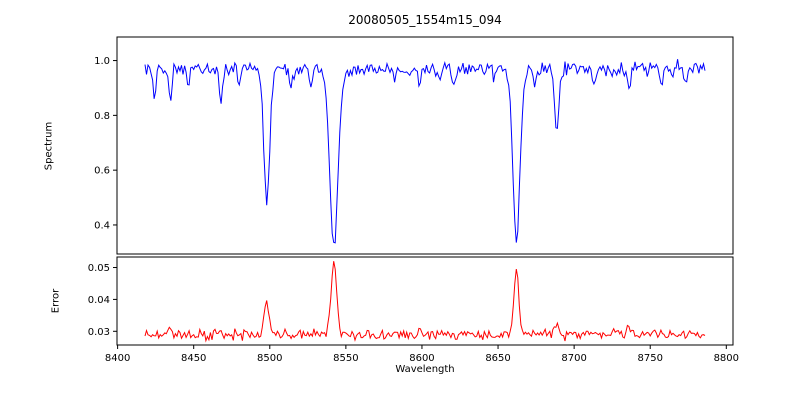 This screenshot has height=400, width=800. What do you see at coordinates (102, 171) in the screenshot?
I see `spectrum-y-tick-label: 0.6` at bounding box center [102, 171].